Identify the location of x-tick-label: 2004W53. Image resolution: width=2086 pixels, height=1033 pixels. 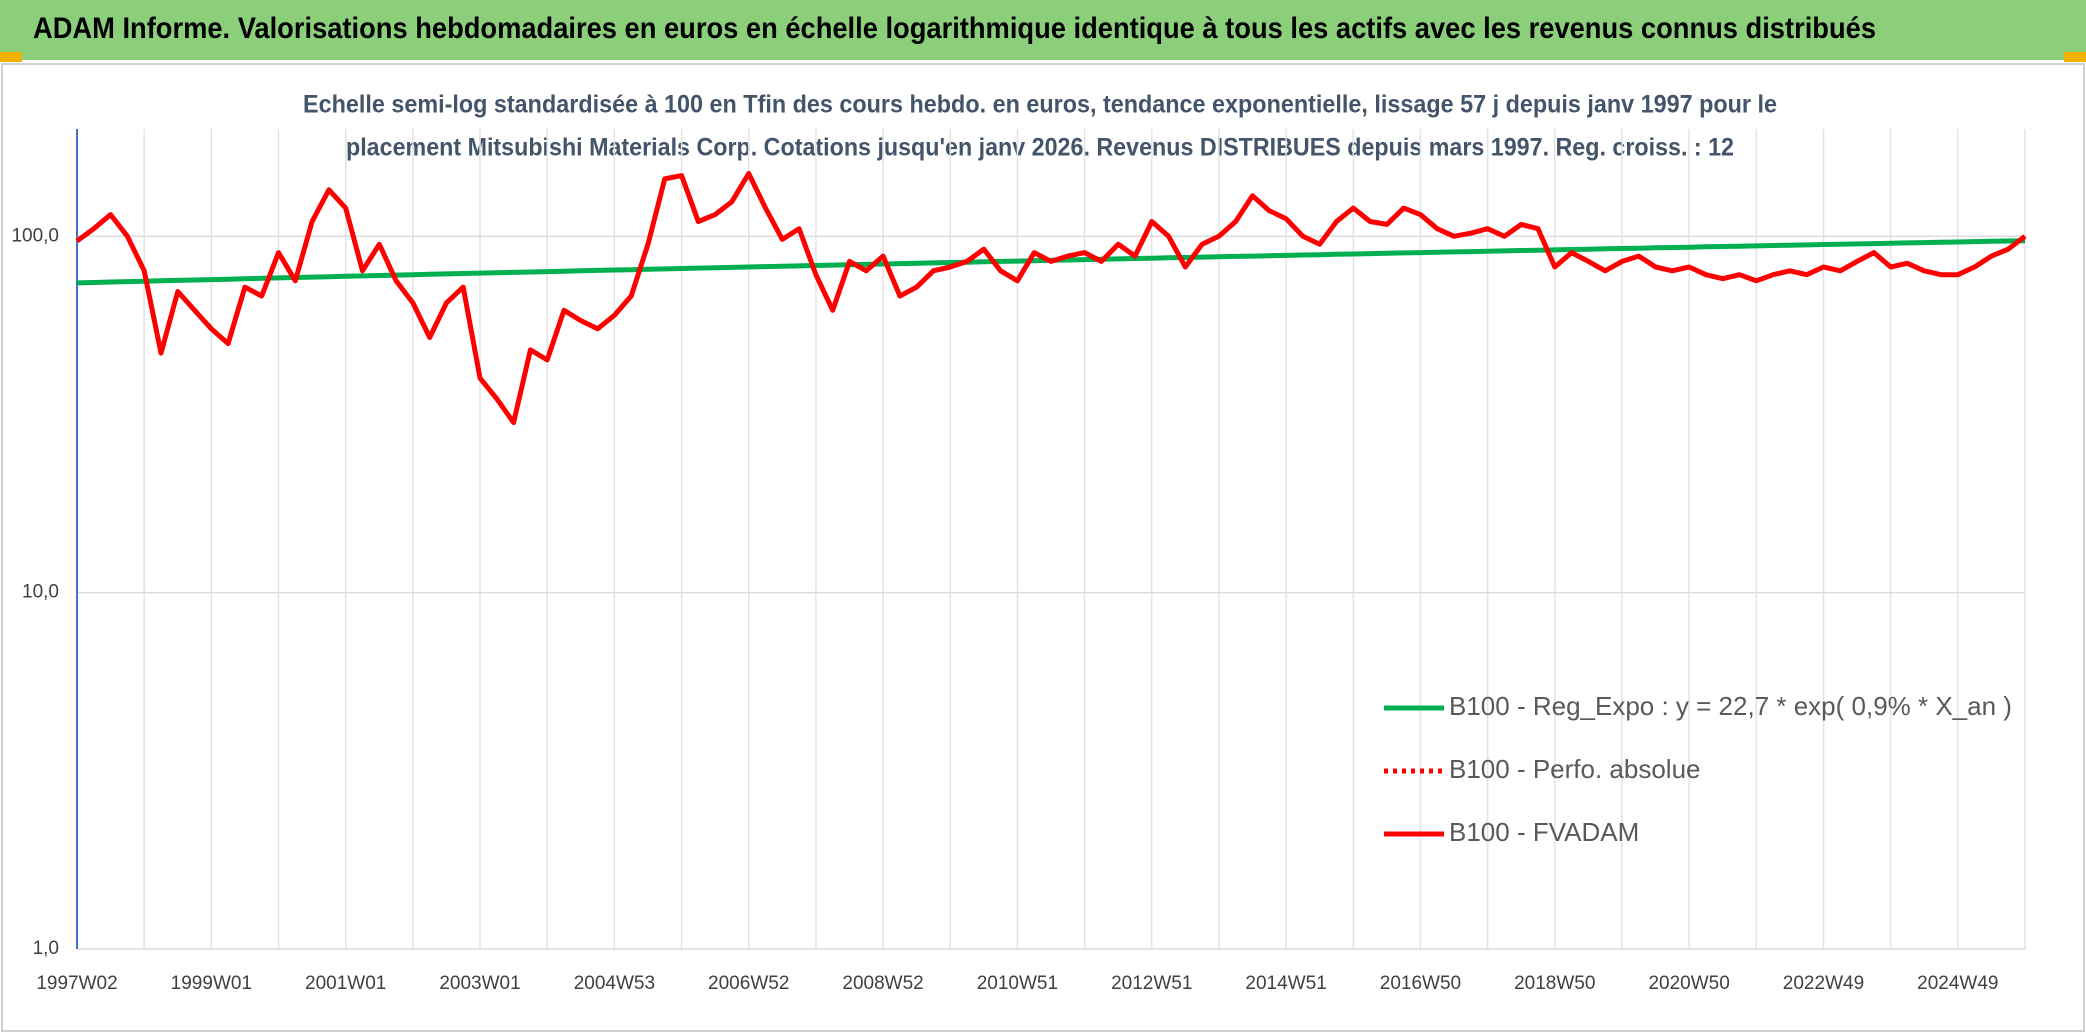
(614, 983).